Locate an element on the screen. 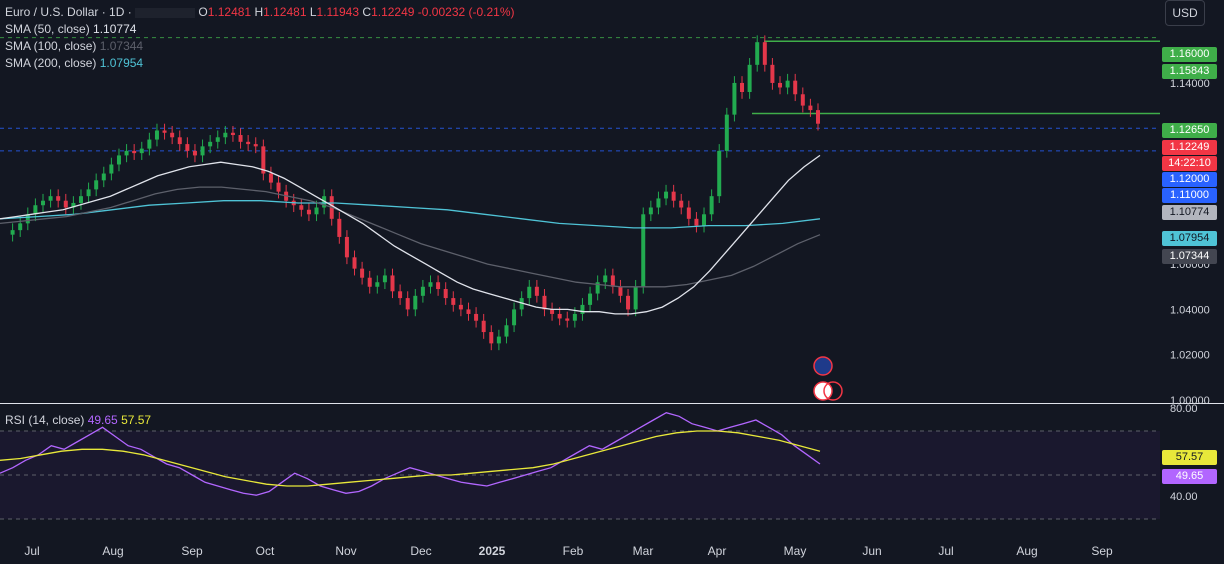 The image size is (1224, 564). sma100-legend: SMA (100, close) 1.07344 is located at coordinates (74, 46).